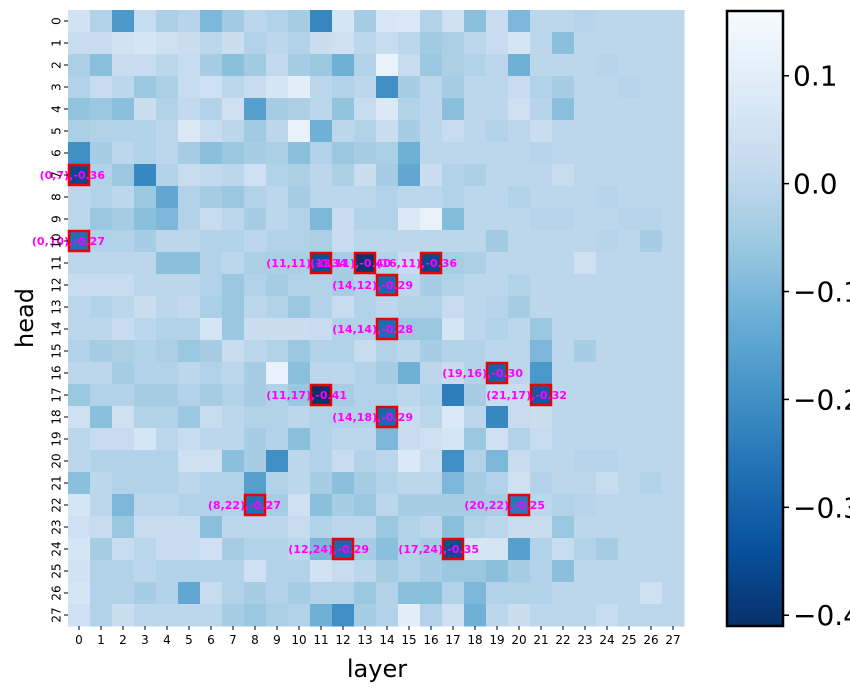 The width and height of the screenshot is (850, 693). Describe the element at coordinates (57, 306) in the screenshot. I see `y-tick-label: 13` at that location.